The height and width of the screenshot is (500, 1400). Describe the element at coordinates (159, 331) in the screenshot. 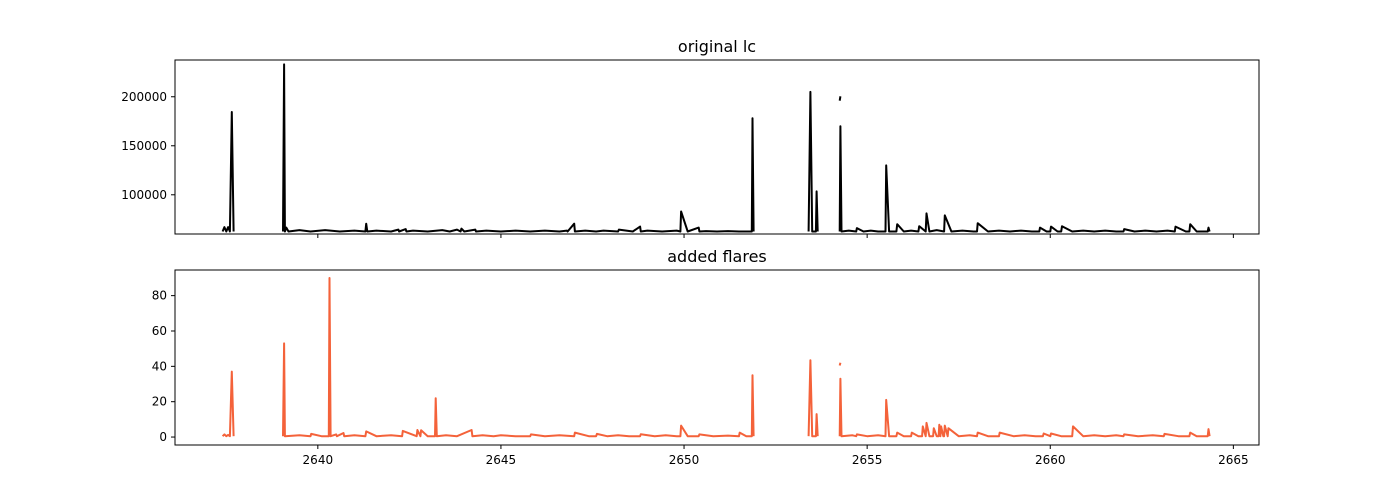

I see `y-tick-label-added-flares: 60` at that location.